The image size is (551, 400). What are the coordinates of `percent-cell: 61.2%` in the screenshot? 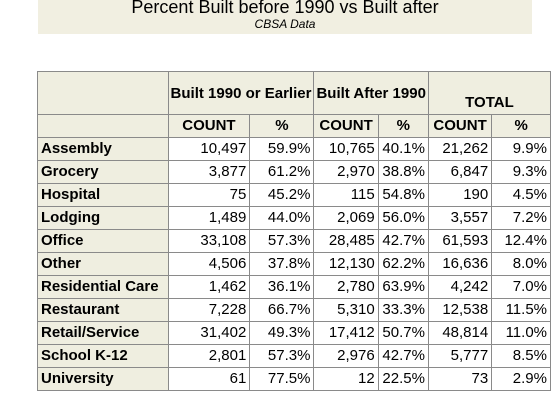 It's located at (282, 172).